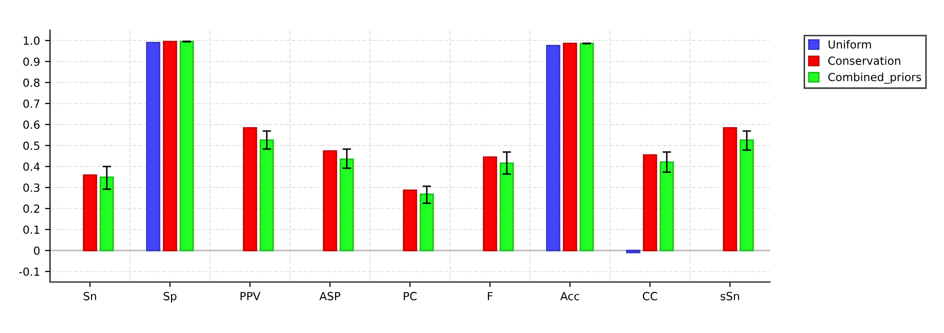 This screenshot has height=333, width=944. What do you see at coordinates (31, 229) in the screenshot?
I see `y-tick-label: 0.1` at bounding box center [31, 229].